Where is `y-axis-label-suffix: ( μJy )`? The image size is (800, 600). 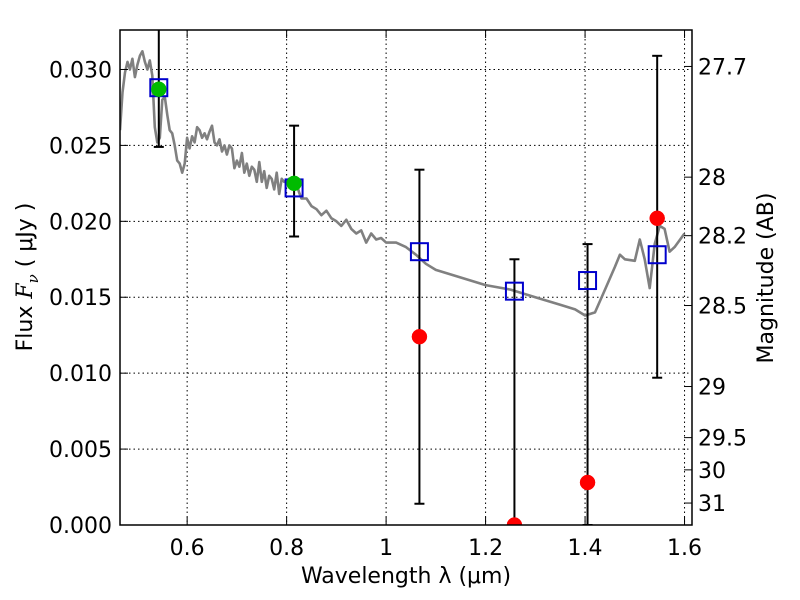 y-axis-label-suffix: ( μJy ) is located at coordinates (25, 239).